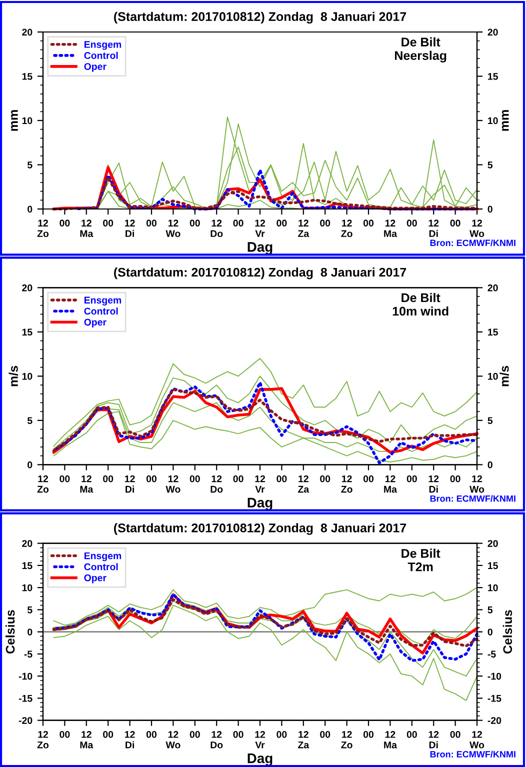  What do you see at coordinates (495, 720) in the screenshot?
I see `y2-tick-label: -20` at bounding box center [495, 720].